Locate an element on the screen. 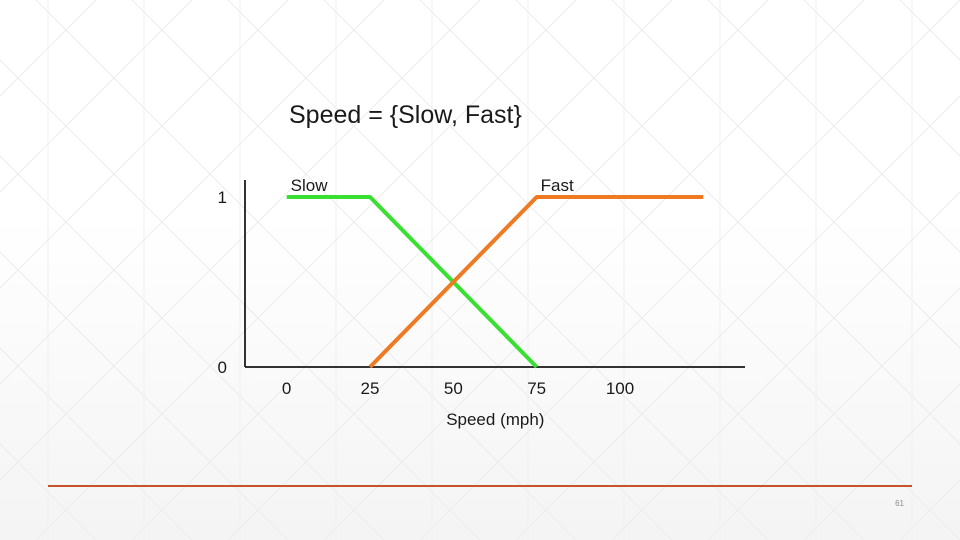 This screenshot has height=540, width=960. y-tick-label: 0 is located at coordinates (222, 367).